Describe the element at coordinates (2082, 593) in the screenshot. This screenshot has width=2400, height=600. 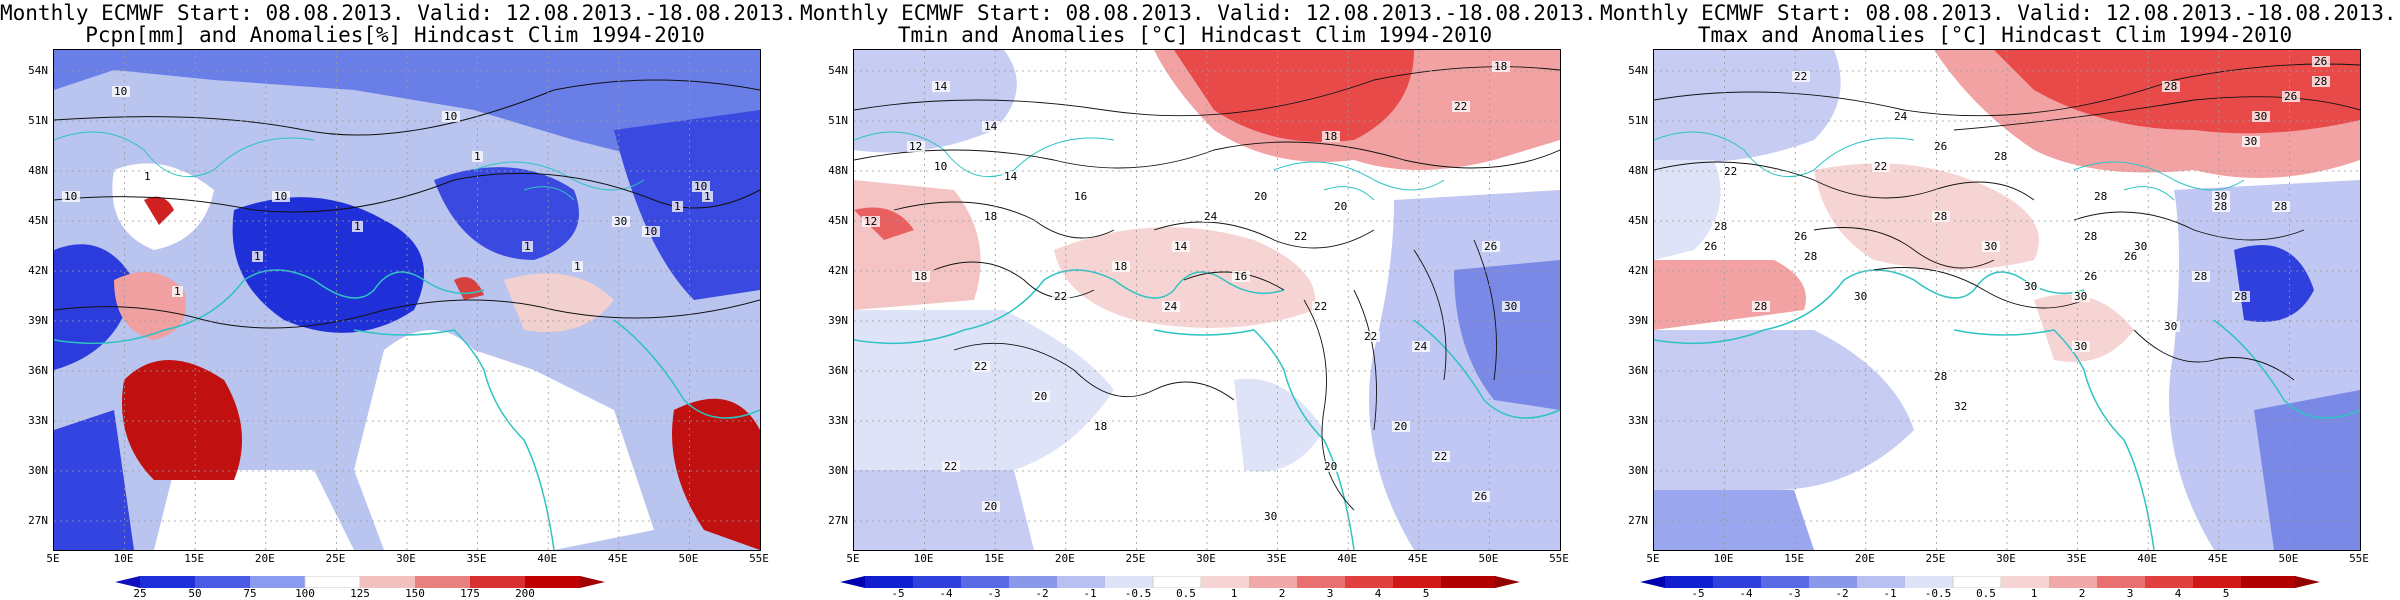
I see `cbar-label: 2` at that location.